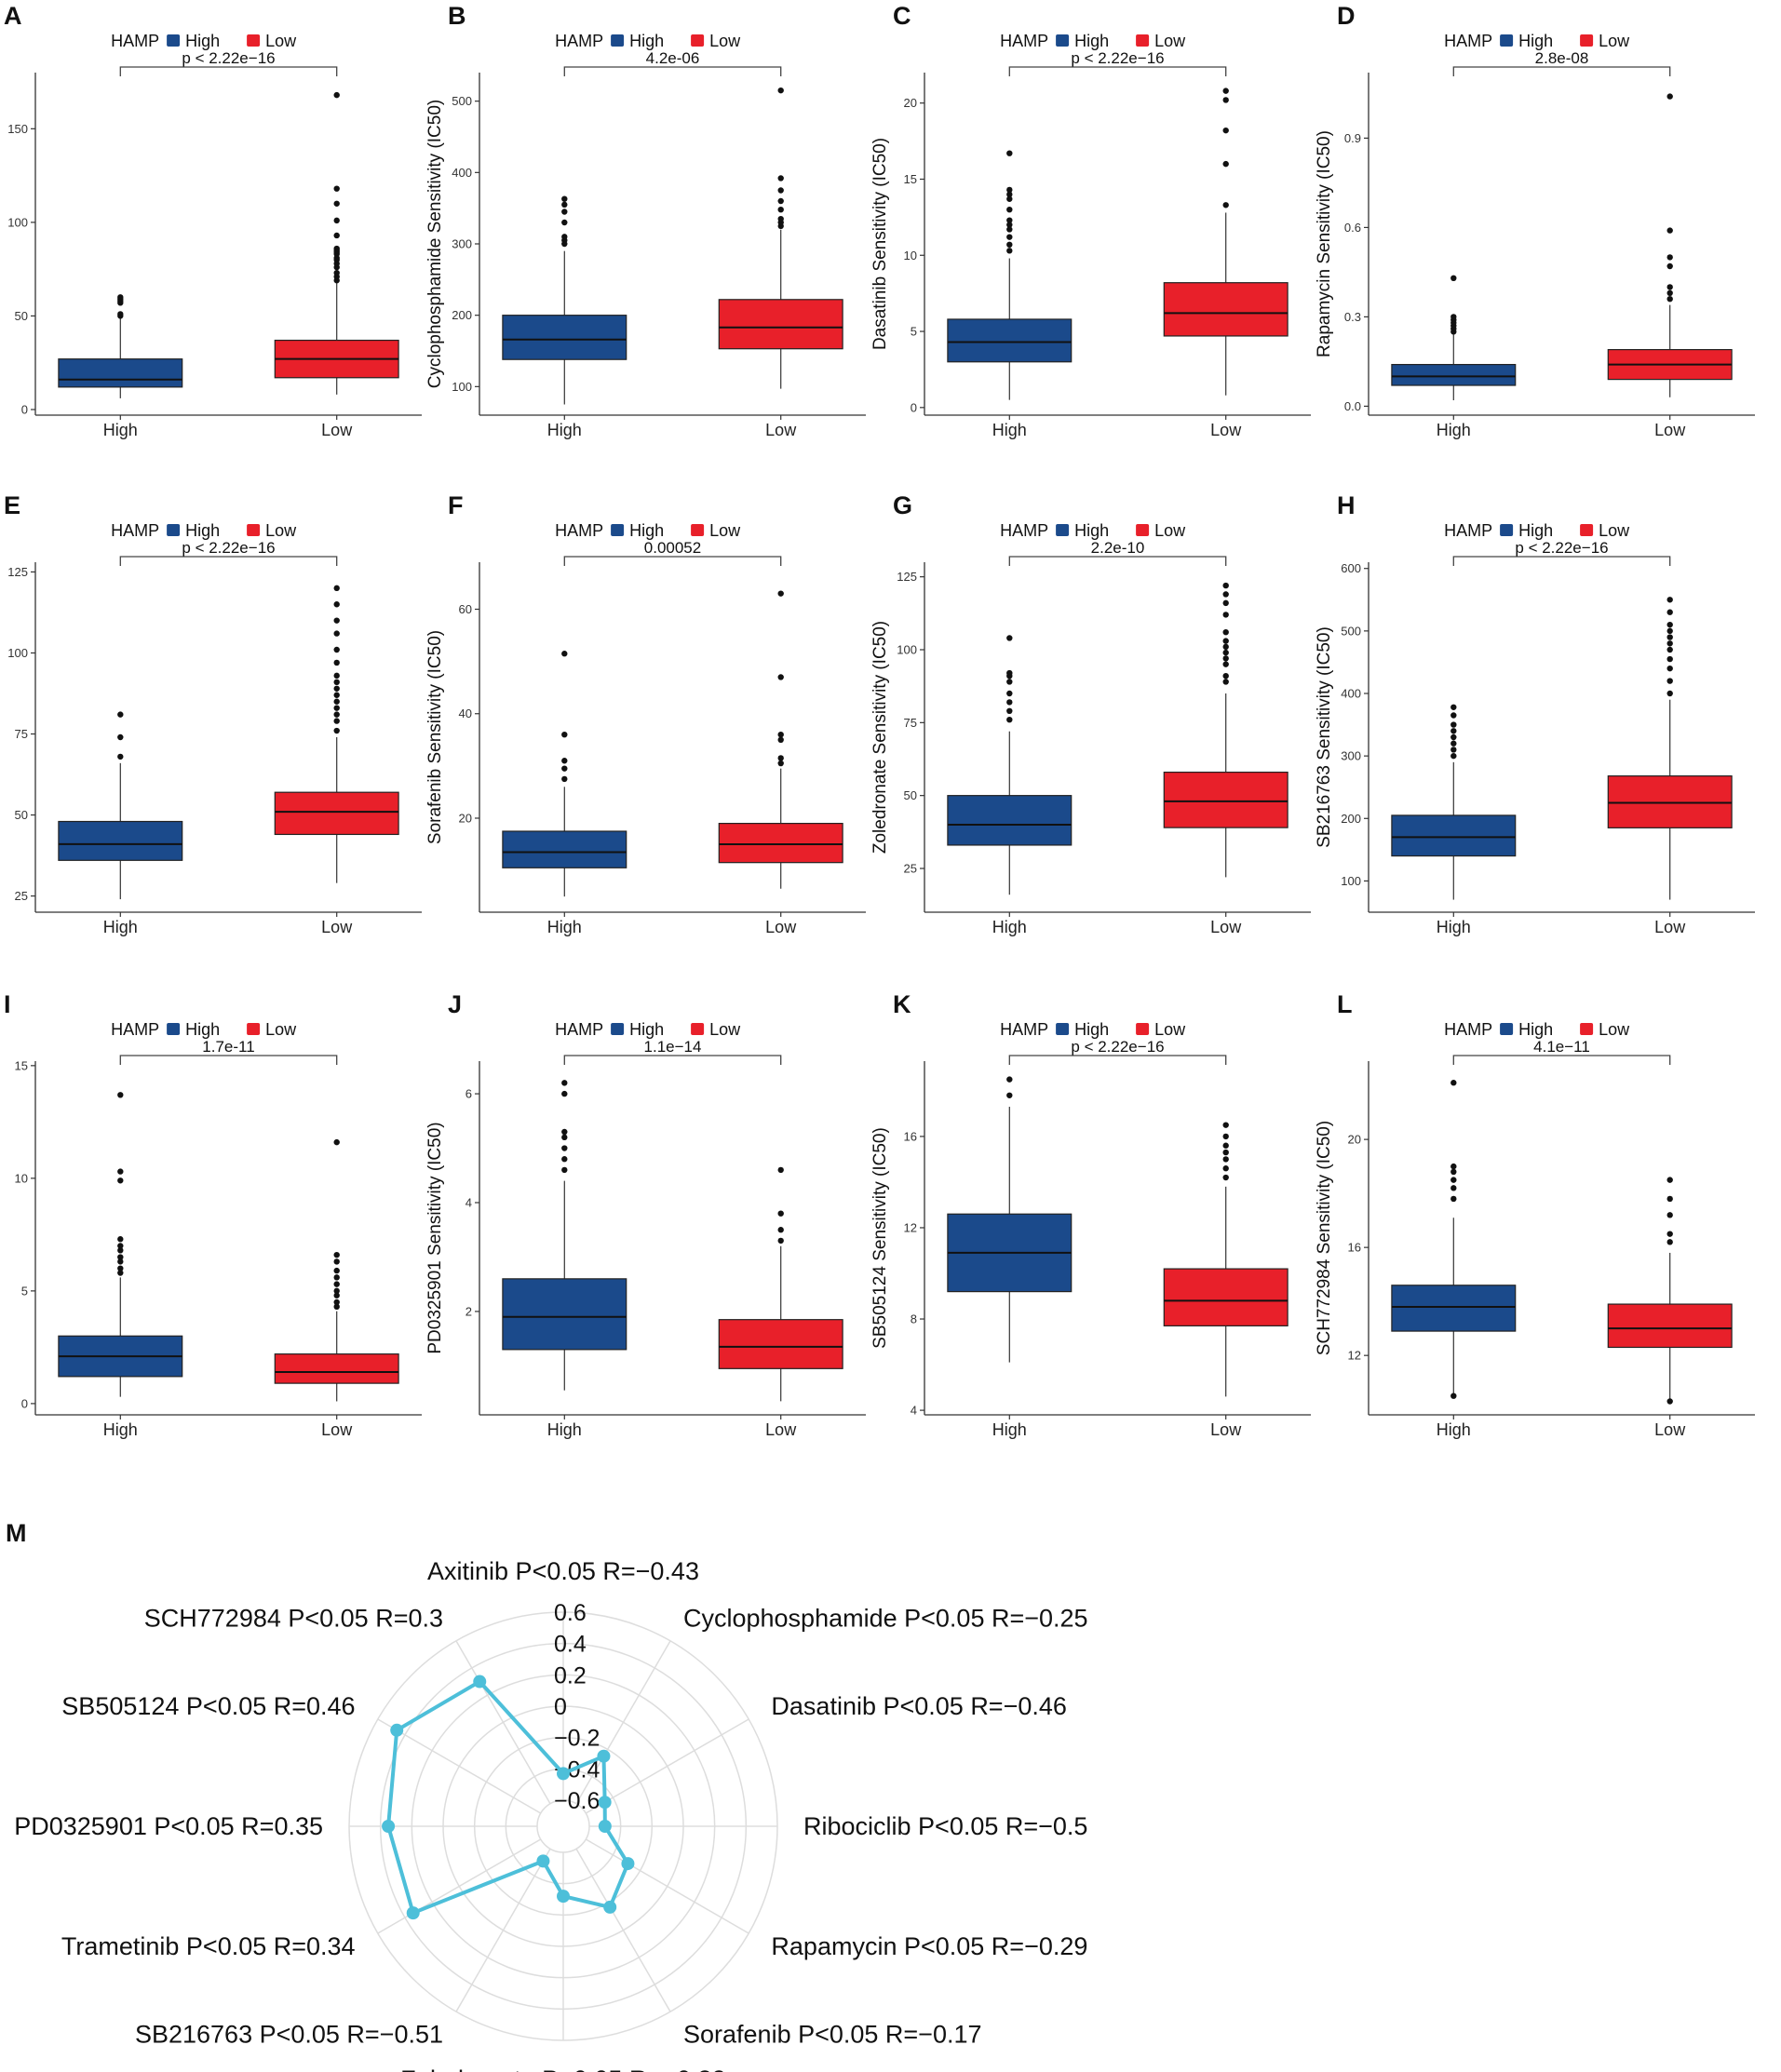 The image size is (1781, 2072). I want to click on radar-category-label: Trametinib P<0.05 R=0.34, so click(208, 1946).